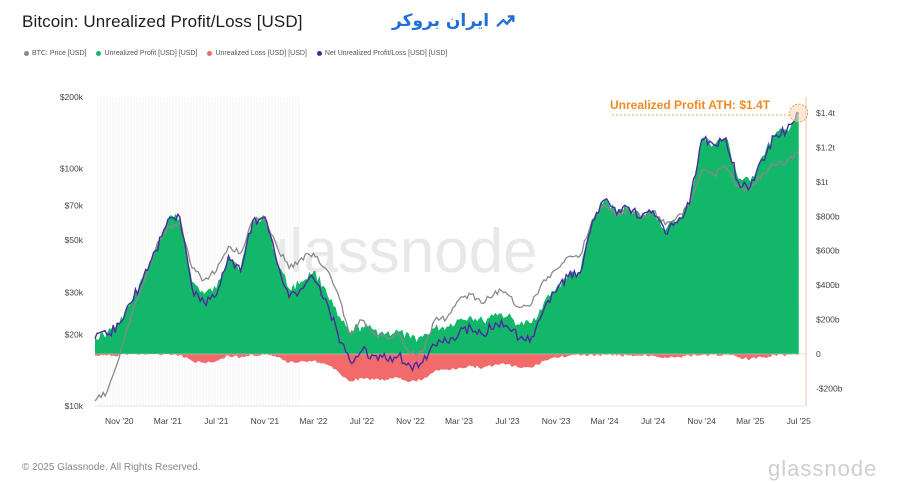 The image size is (900, 482). I want to click on right-axis-tick-label: $1.2t, so click(826, 147).